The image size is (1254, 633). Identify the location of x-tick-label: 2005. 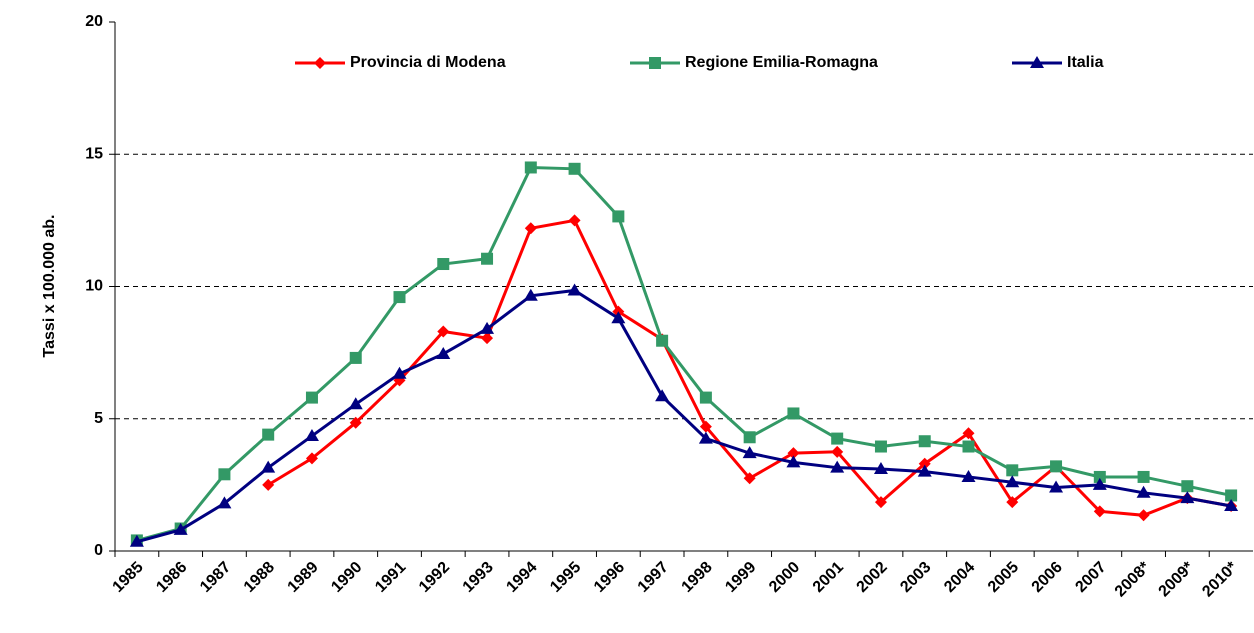
(1003, 577).